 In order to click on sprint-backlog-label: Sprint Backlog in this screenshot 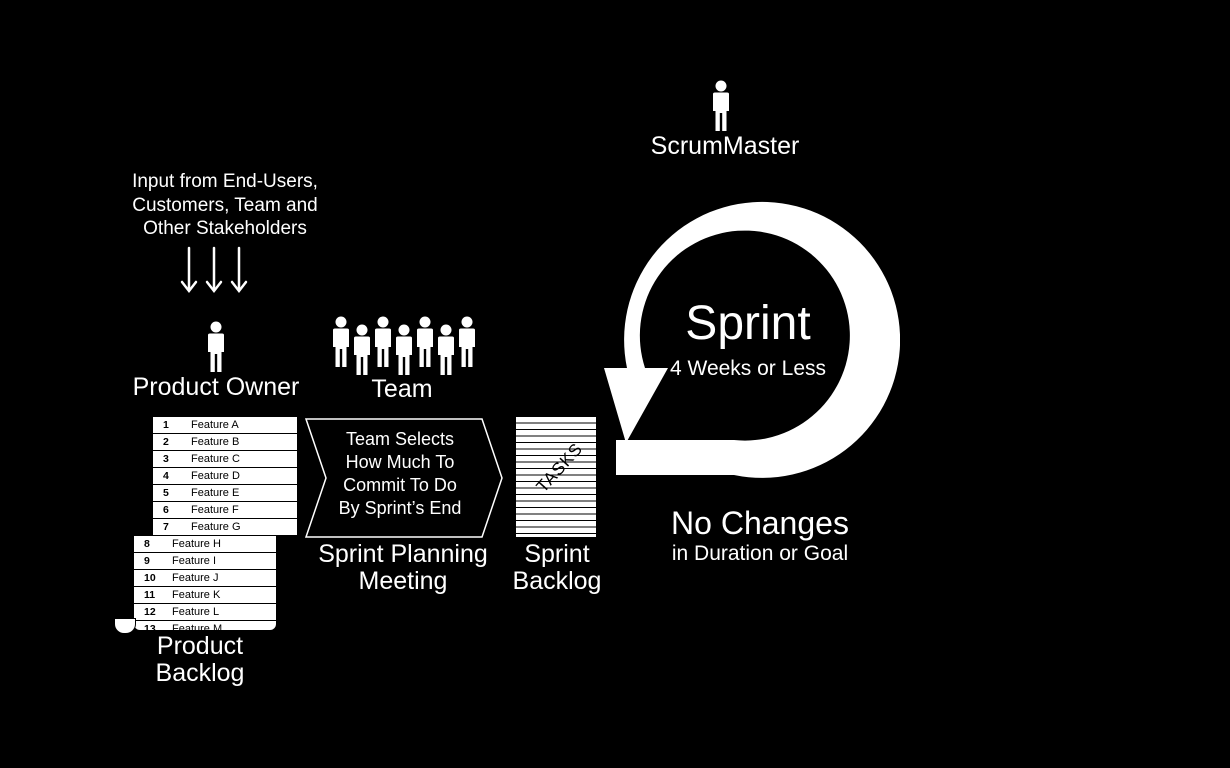, I will do `click(557, 568)`.